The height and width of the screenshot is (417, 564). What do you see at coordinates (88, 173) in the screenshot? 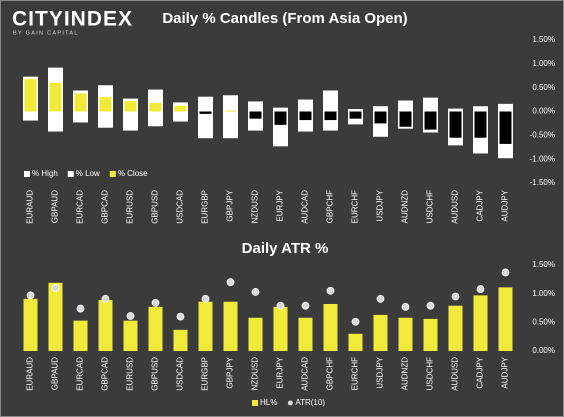
I see `legend-label: % Low` at bounding box center [88, 173].